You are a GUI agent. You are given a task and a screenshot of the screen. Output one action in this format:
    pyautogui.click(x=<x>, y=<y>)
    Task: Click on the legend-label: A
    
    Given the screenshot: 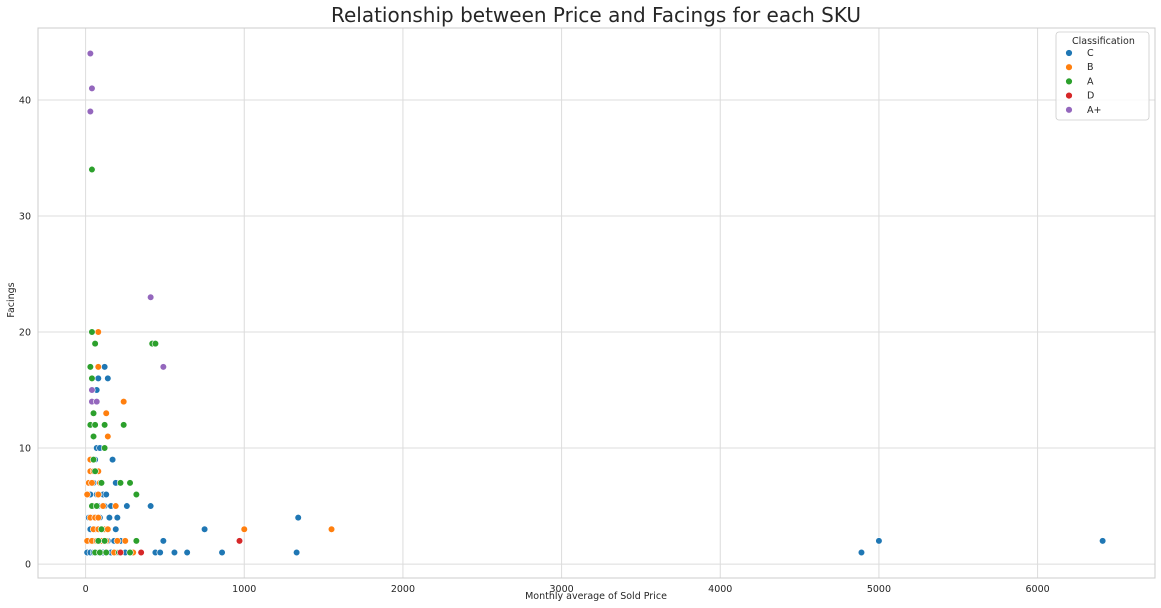 What is the action you would take?
    pyautogui.click(x=1090, y=81)
    